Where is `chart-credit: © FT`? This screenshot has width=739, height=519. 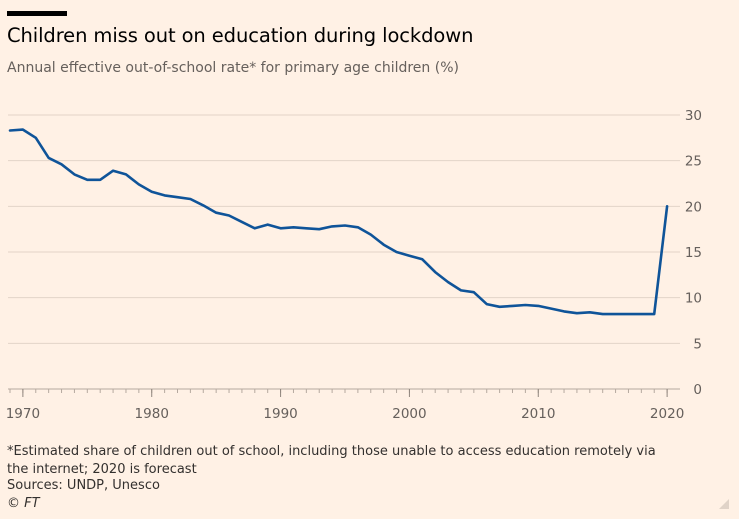
chart-credit: © FT is located at coordinates (23, 503).